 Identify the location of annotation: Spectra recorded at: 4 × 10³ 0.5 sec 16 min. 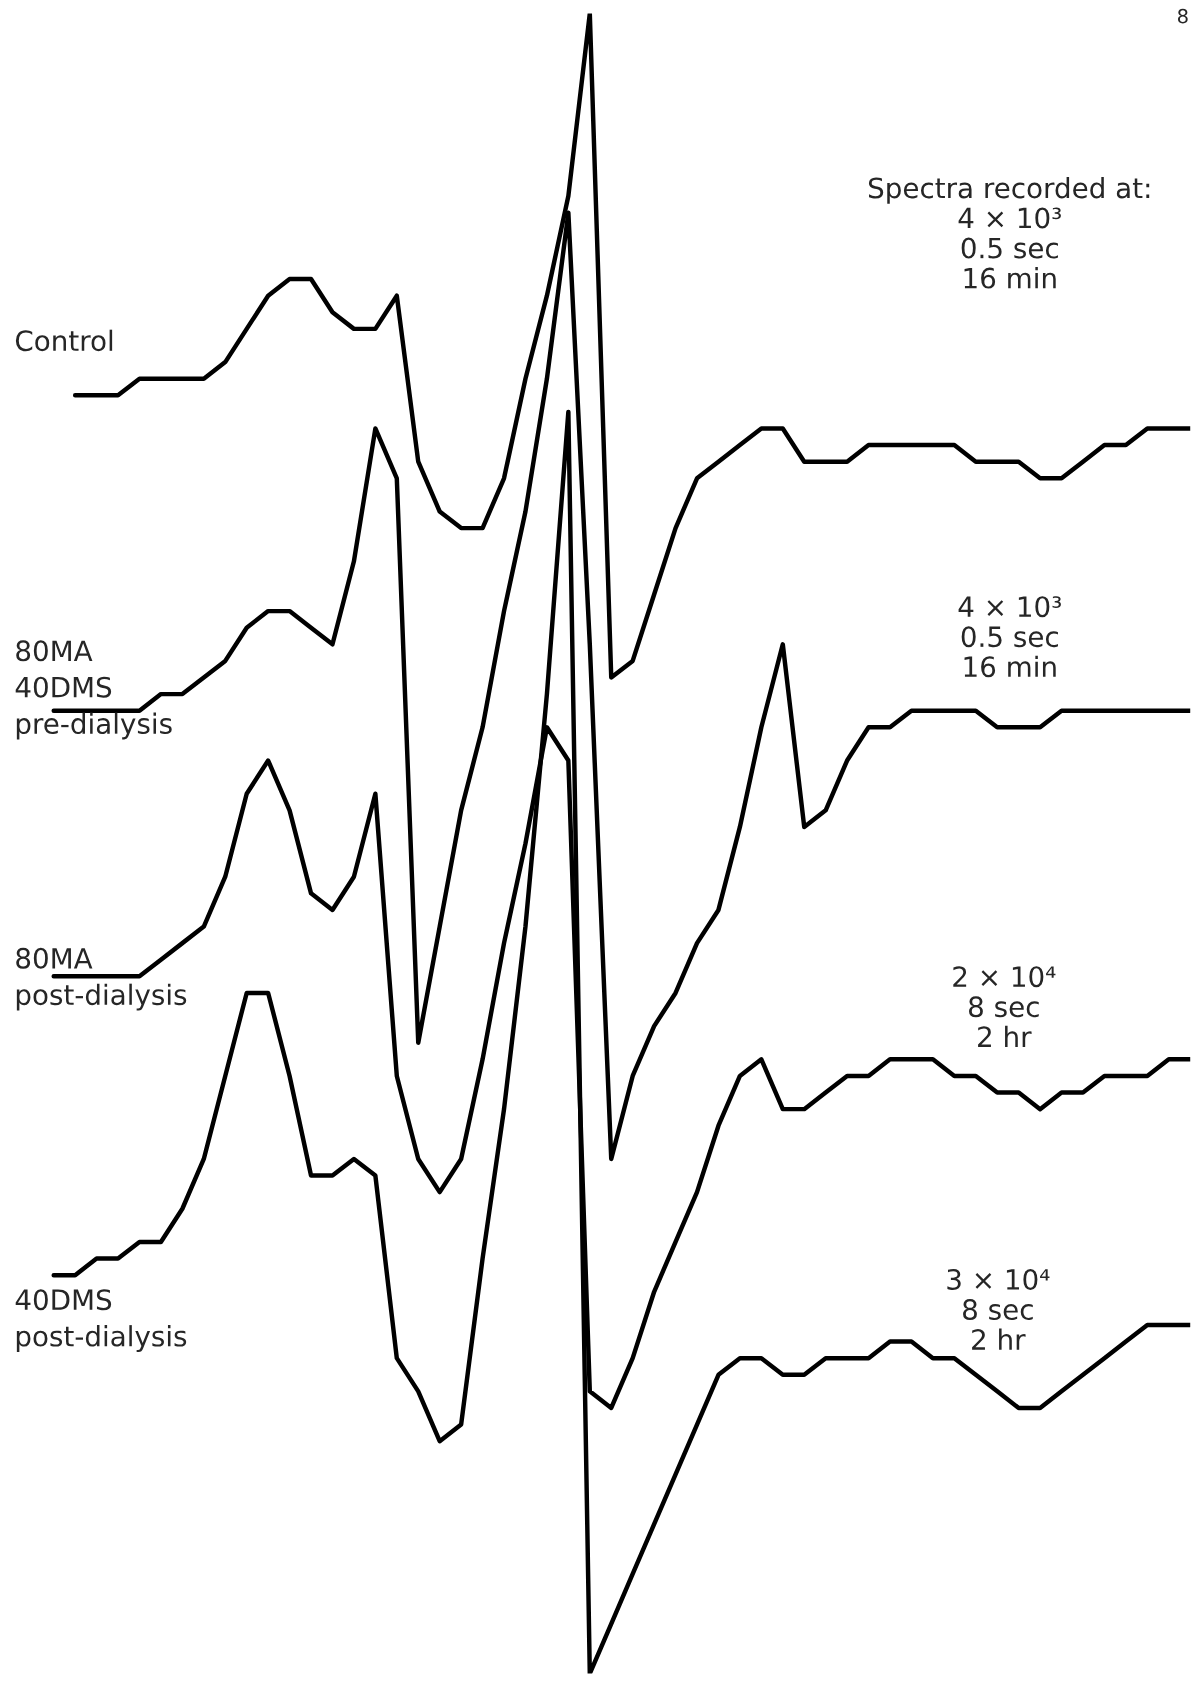
(1009, 232).